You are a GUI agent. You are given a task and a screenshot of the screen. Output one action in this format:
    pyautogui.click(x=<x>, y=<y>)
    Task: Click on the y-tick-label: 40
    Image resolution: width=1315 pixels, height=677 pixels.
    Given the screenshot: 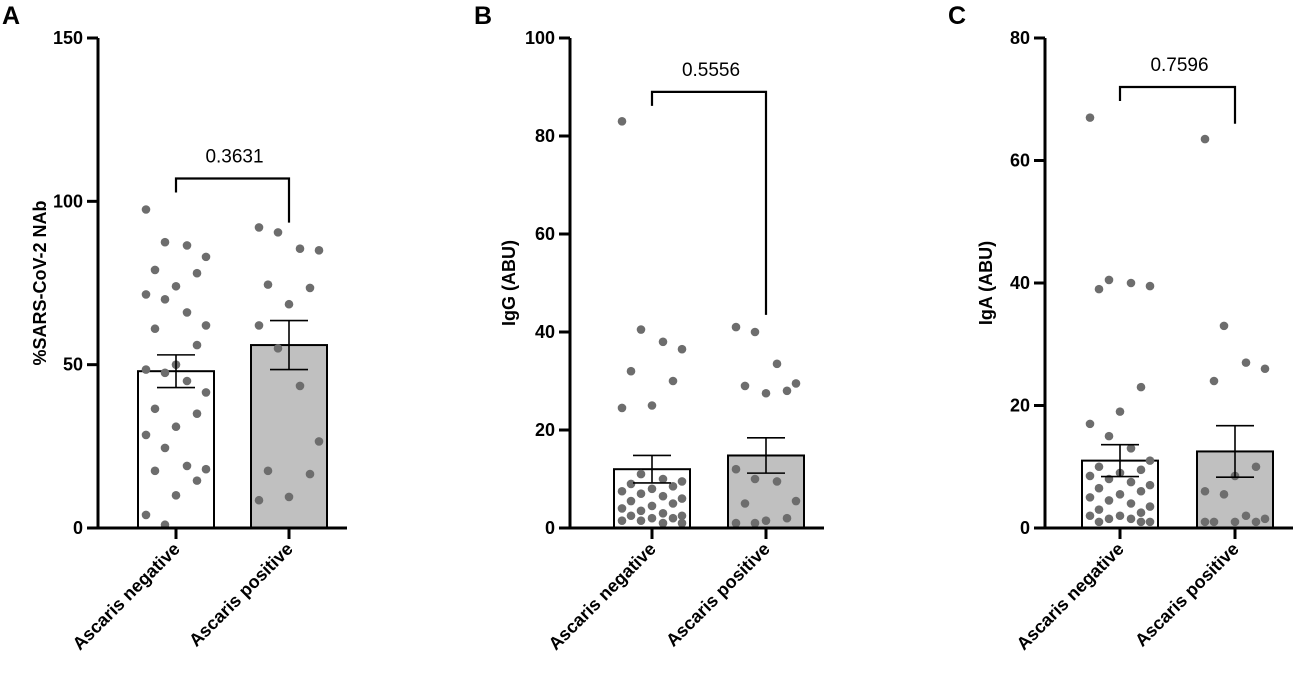 What is the action you would take?
    pyautogui.click(x=1020, y=283)
    